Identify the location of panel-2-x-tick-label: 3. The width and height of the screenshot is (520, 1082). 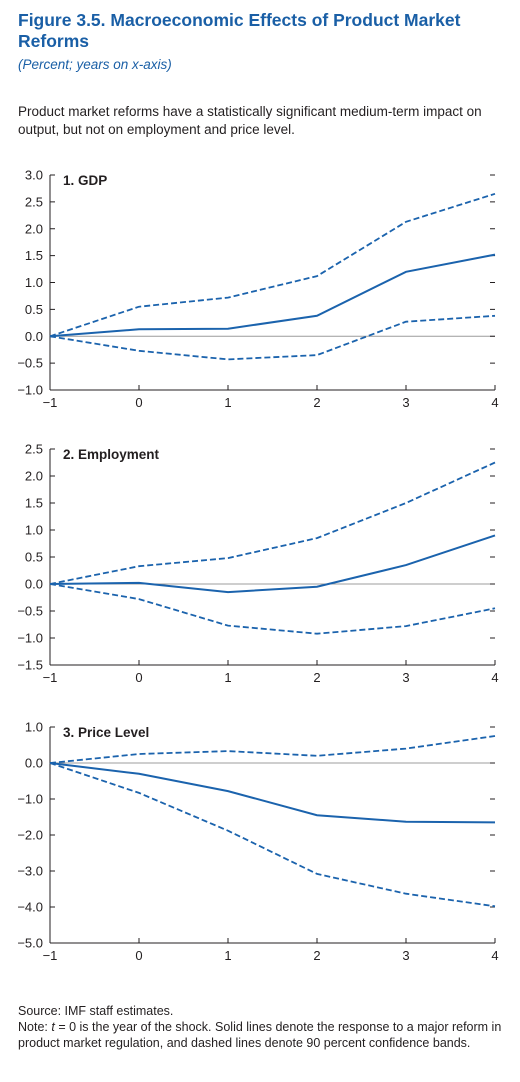
(405, 677).